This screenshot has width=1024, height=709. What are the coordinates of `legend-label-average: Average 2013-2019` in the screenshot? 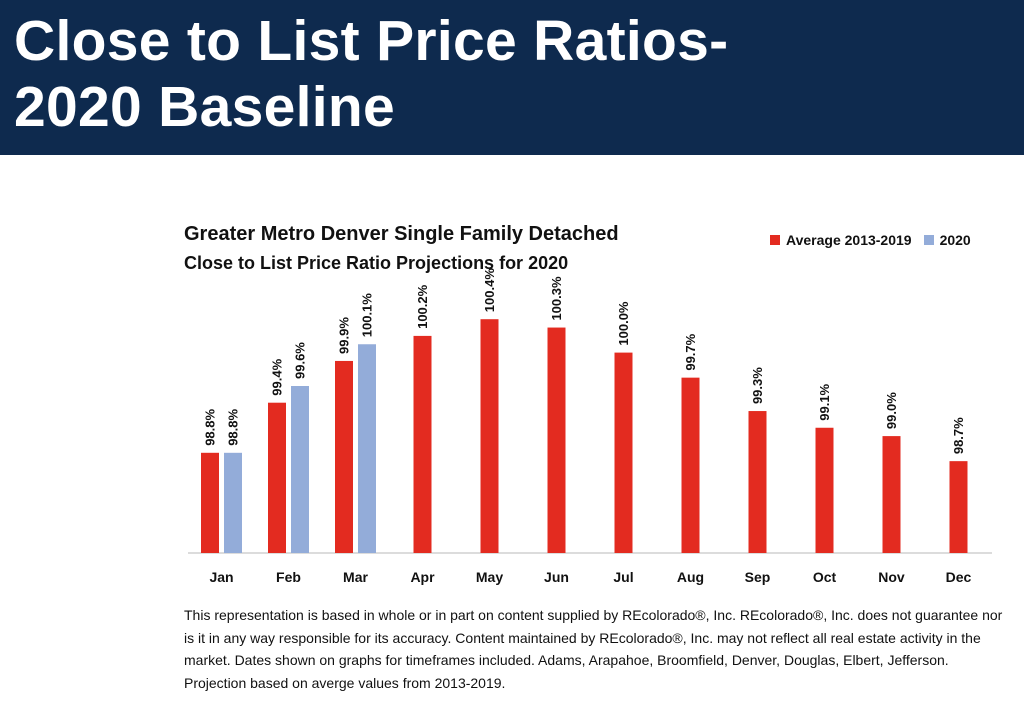 It's located at (849, 240).